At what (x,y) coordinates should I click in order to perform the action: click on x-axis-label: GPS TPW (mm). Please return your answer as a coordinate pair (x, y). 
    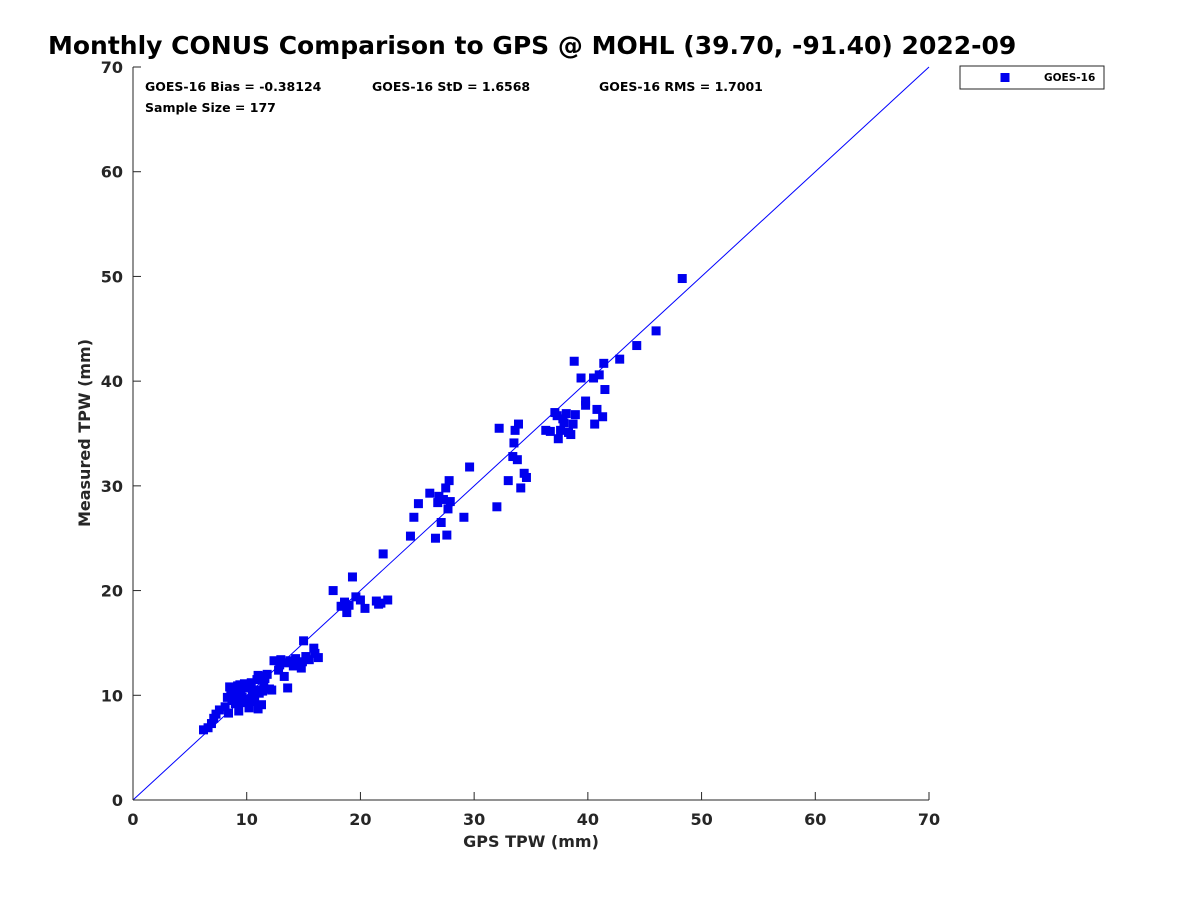
    Looking at the image, I should click on (531, 841).